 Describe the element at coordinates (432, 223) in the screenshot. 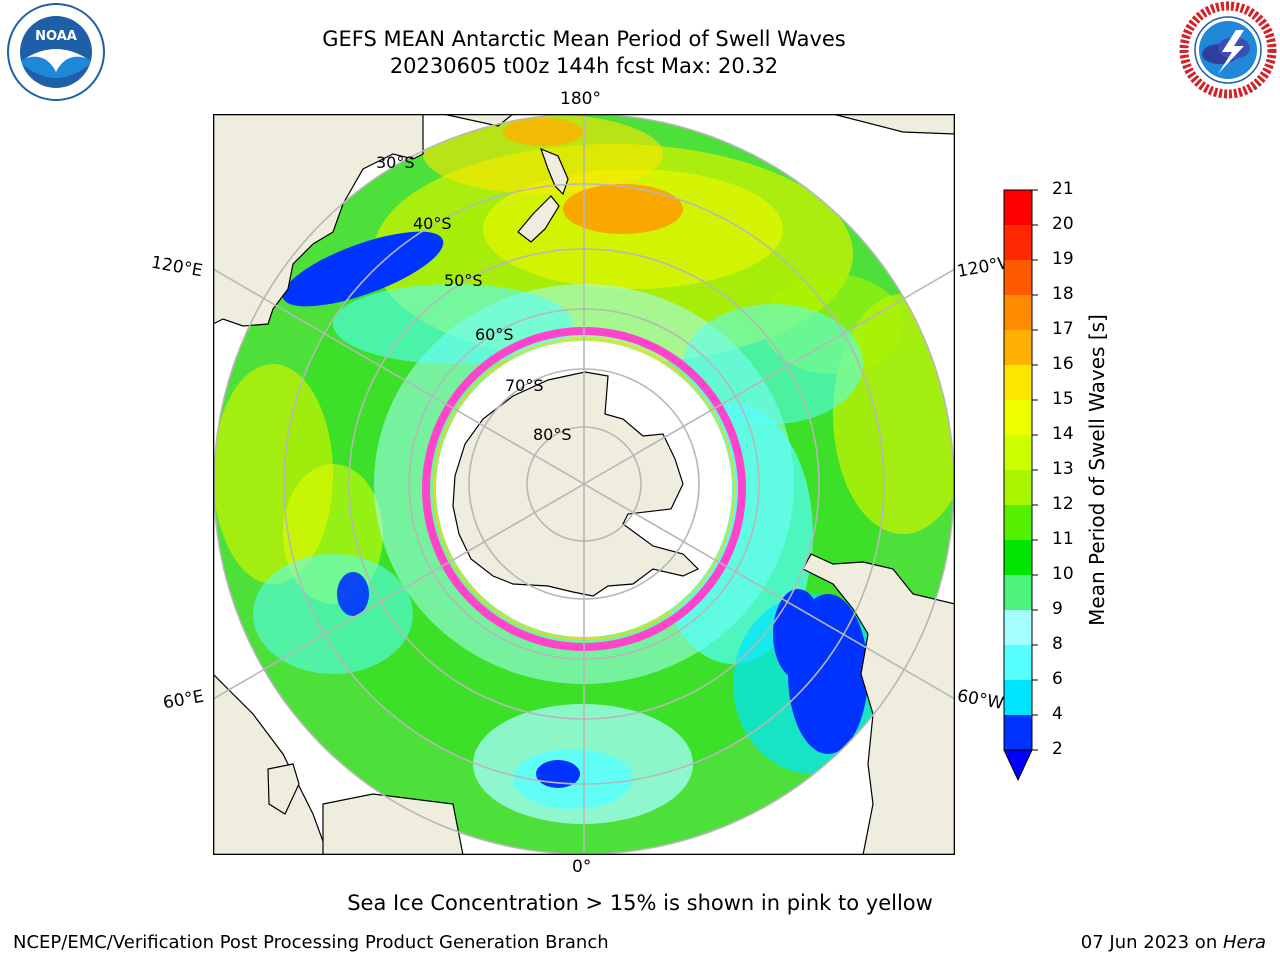

I see `lat-label-40s: 40°S` at that location.